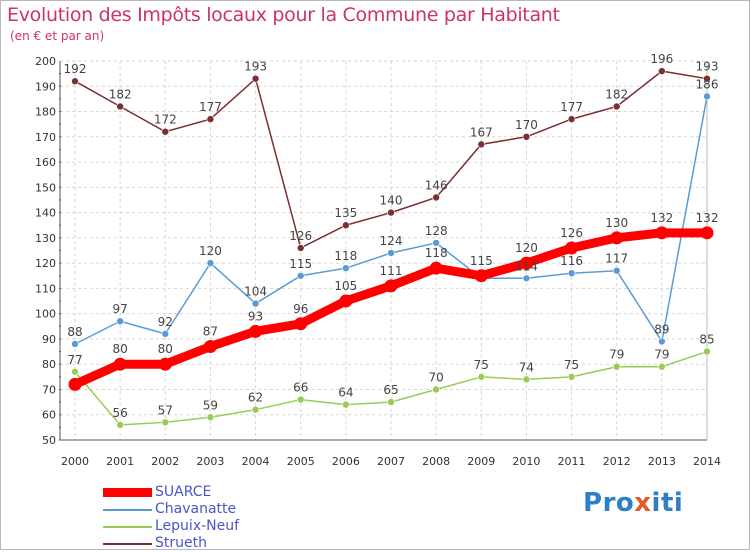  I want to click on data-label-chavanatte: 88, so click(74, 332).